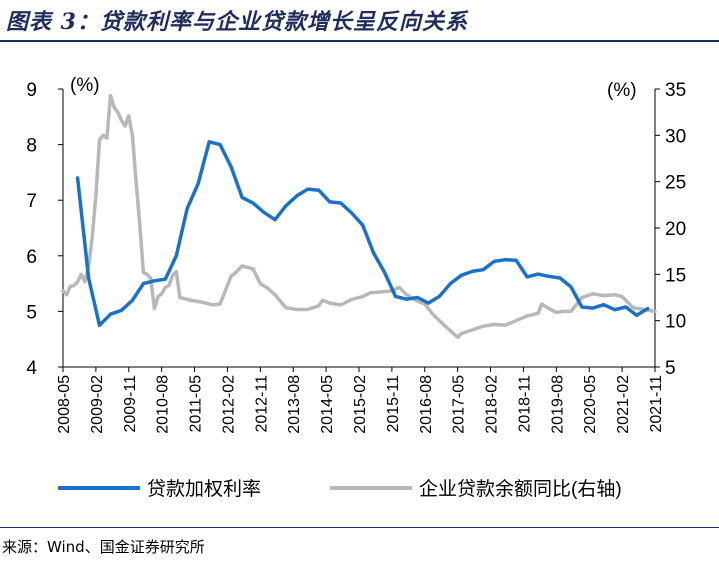  I want to click on right-tick-label: 20, so click(675, 229).